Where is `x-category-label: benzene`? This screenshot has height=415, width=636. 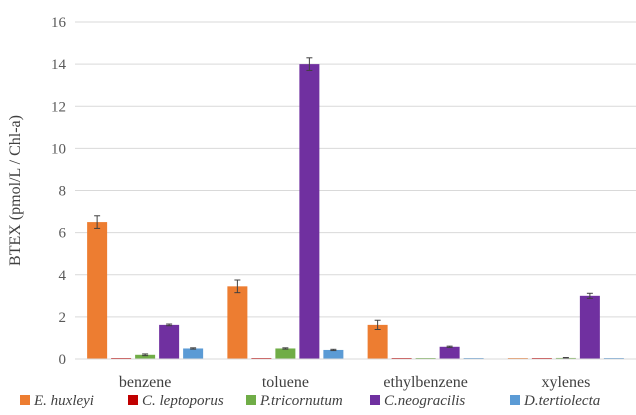
x-category-label: benzene is located at coordinates (145, 382).